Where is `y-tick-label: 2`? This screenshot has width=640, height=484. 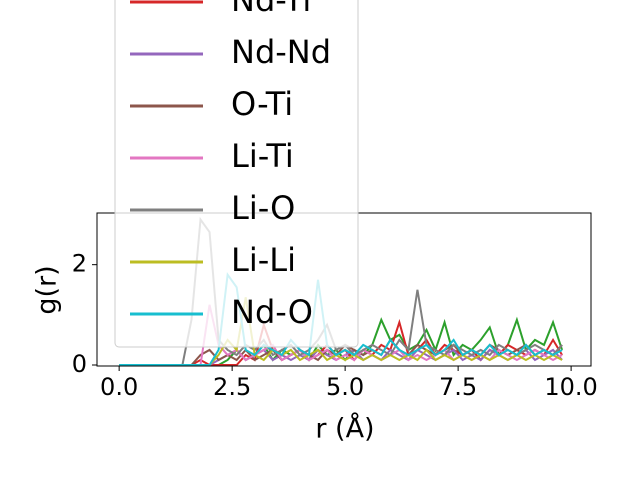
y-tick-label: 2 is located at coordinates (79, 264).